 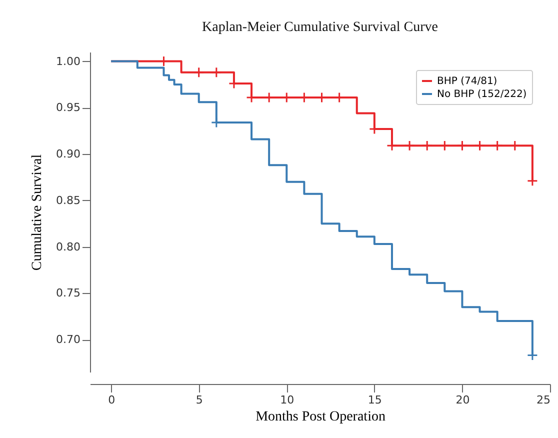 What do you see at coordinates (68, 154) in the screenshot?
I see `y-tick-label: 0.90` at bounding box center [68, 154].